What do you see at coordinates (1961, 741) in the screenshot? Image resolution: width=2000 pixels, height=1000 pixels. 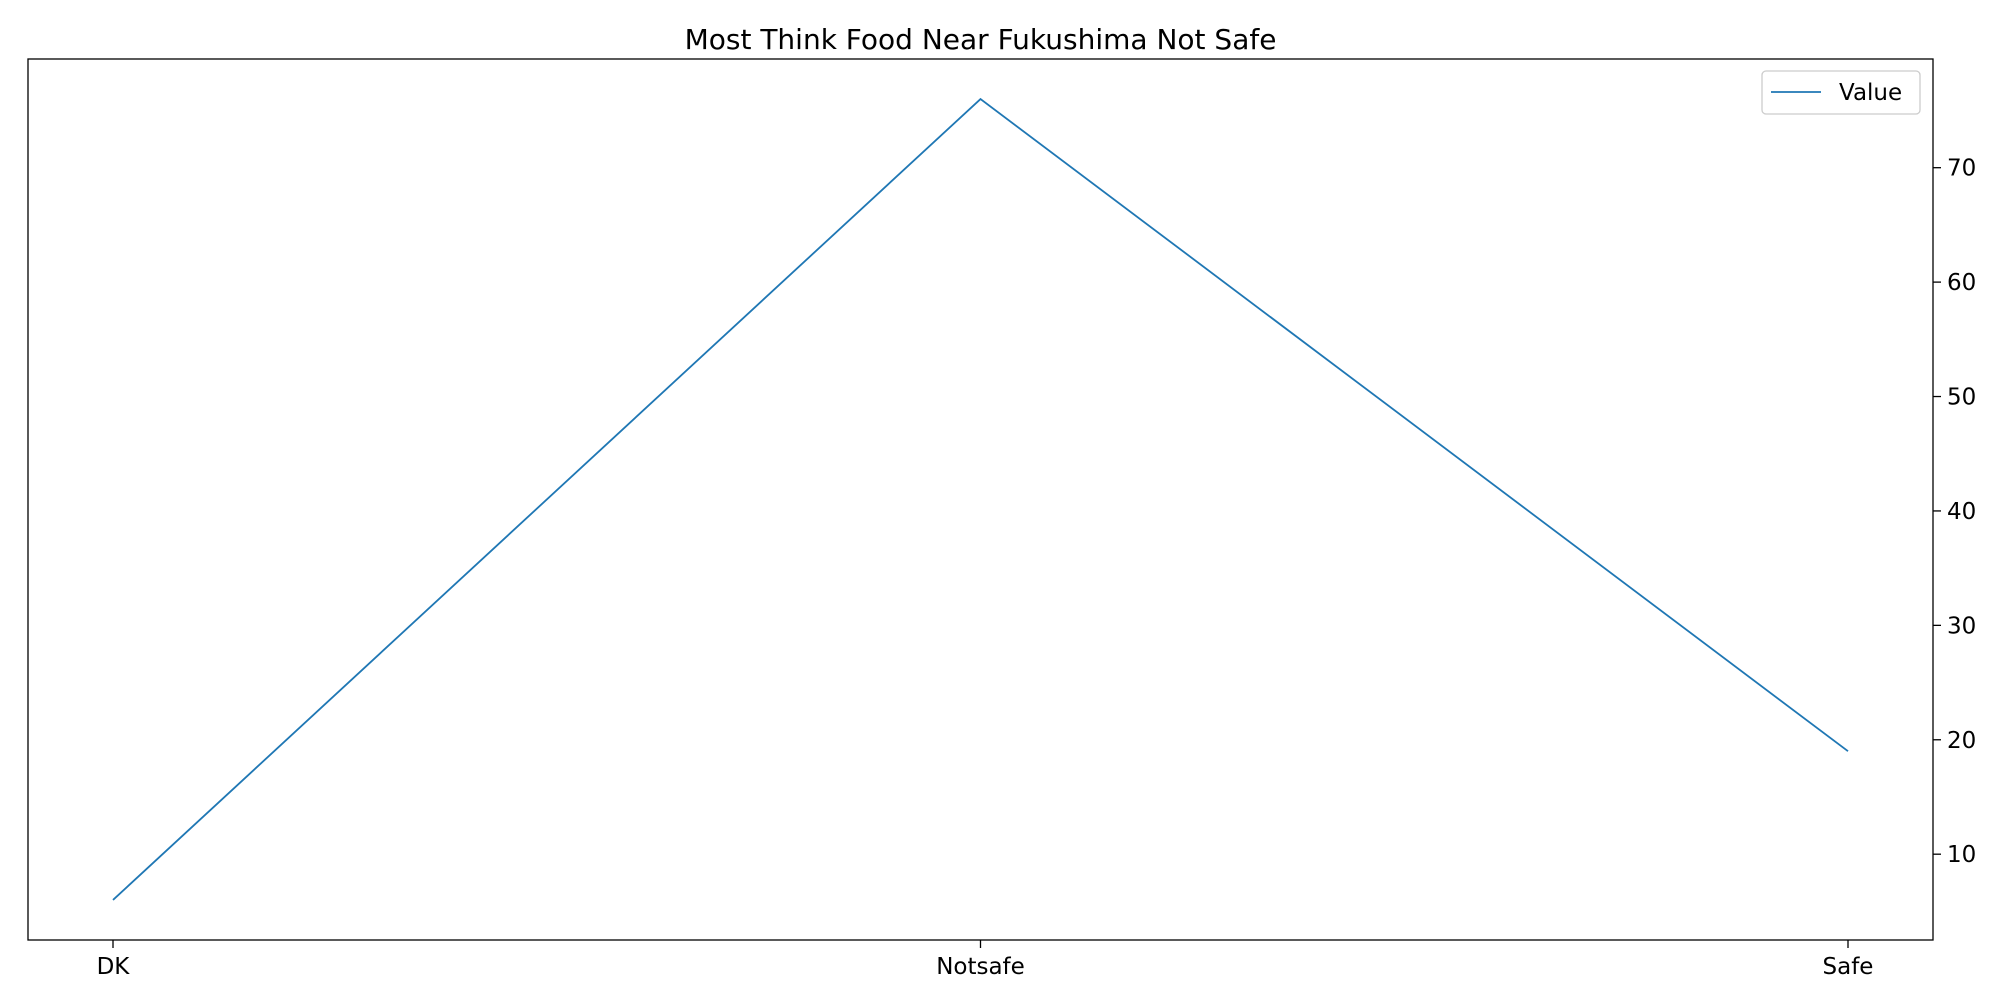 I see `y-tick-label: 20` at bounding box center [1961, 741].